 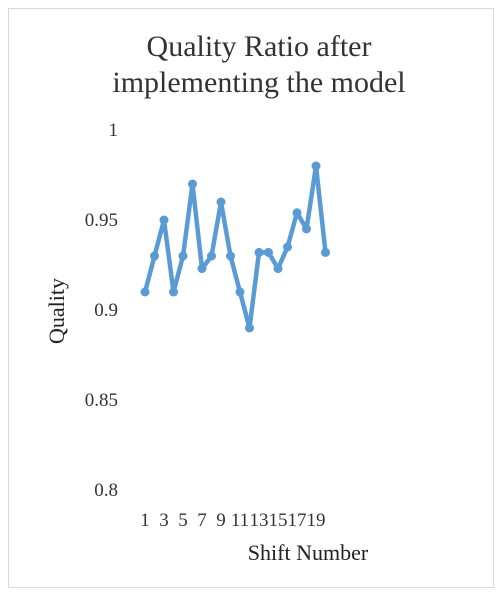 What do you see at coordinates (106, 490) in the screenshot?
I see `y-tick-label: 0.8` at bounding box center [106, 490].